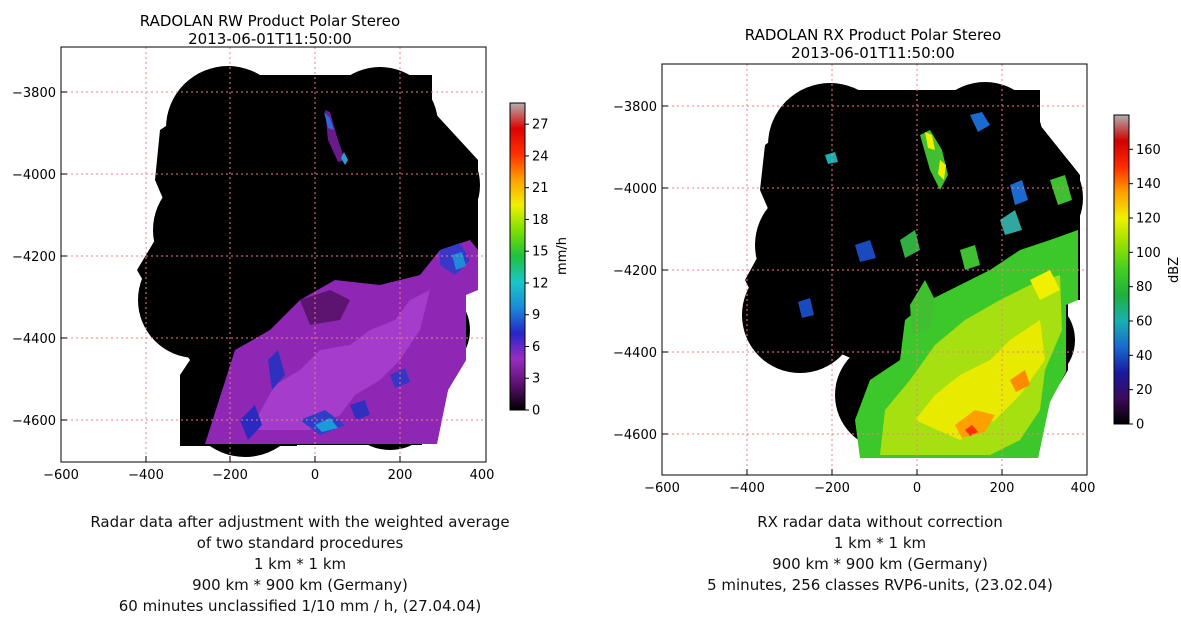 The image size is (1181, 630). What do you see at coordinates (517, 256) in the screenshot?
I see `rw-colorbar-bar` at bounding box center [517, 256].